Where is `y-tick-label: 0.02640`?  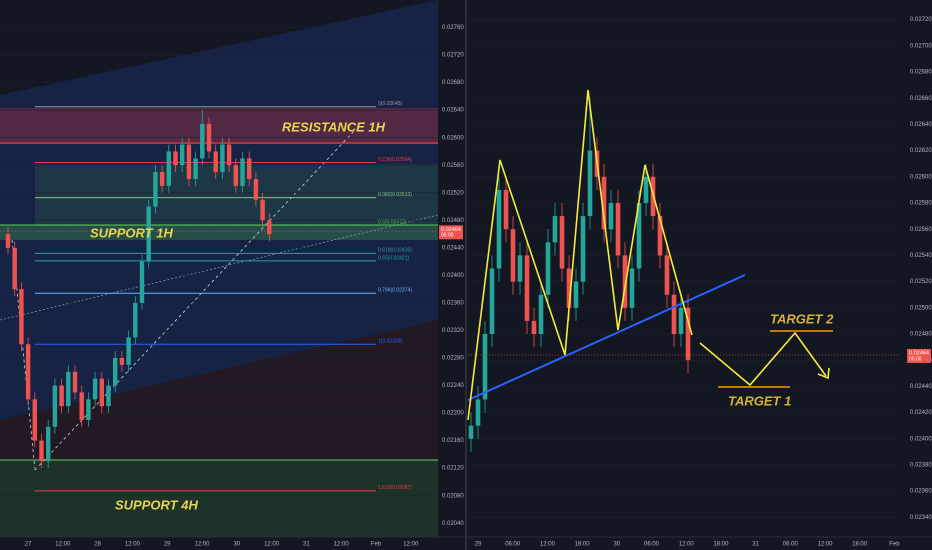
y-tick-label: 0.02640 is located at coordinates (921, 125).